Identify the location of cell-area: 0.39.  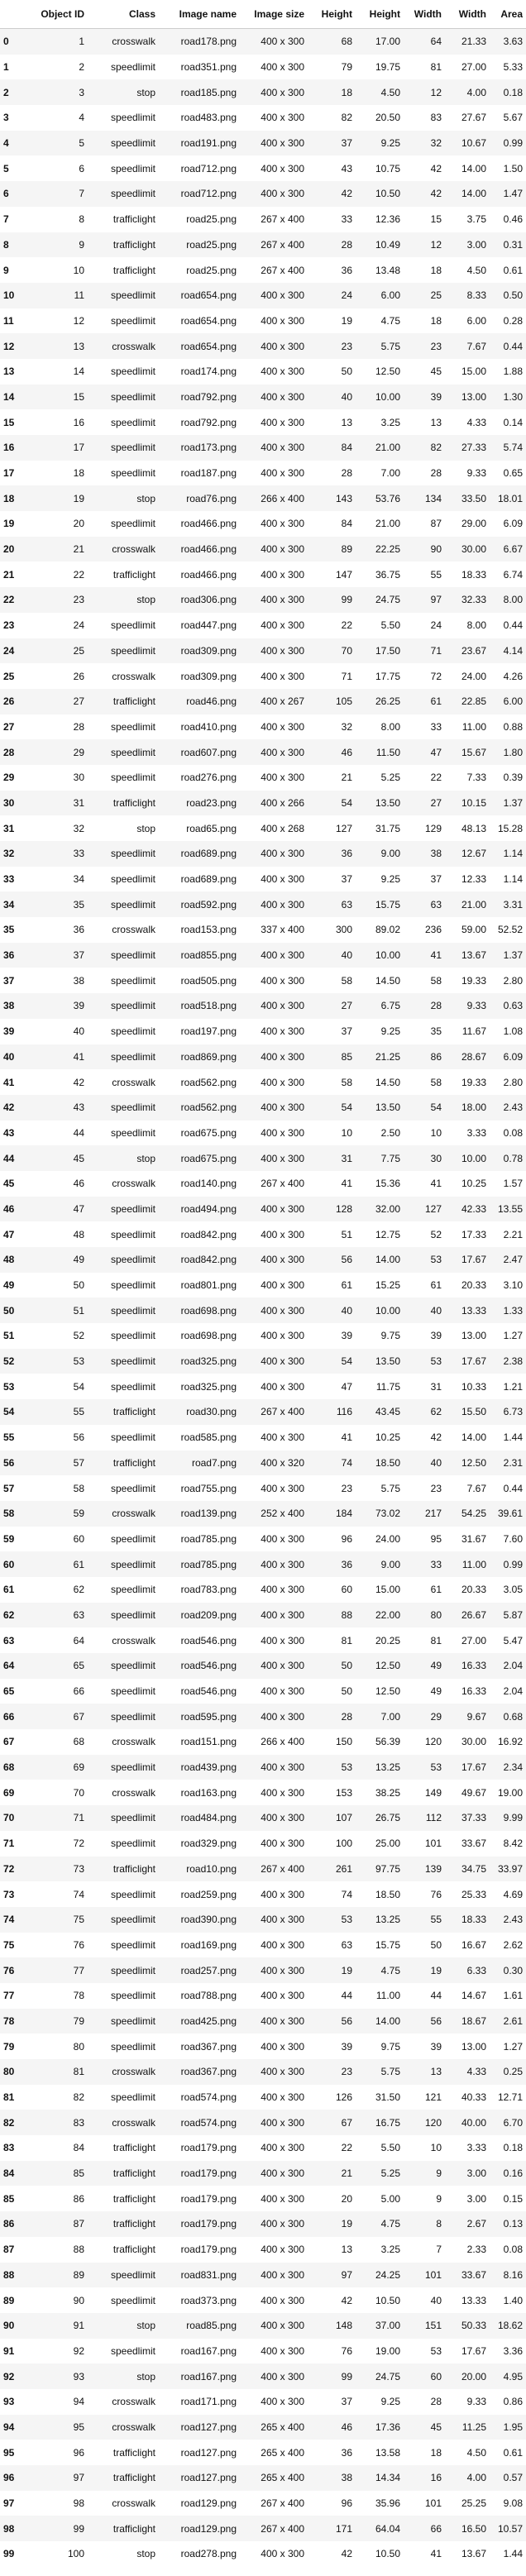
(513, 778).